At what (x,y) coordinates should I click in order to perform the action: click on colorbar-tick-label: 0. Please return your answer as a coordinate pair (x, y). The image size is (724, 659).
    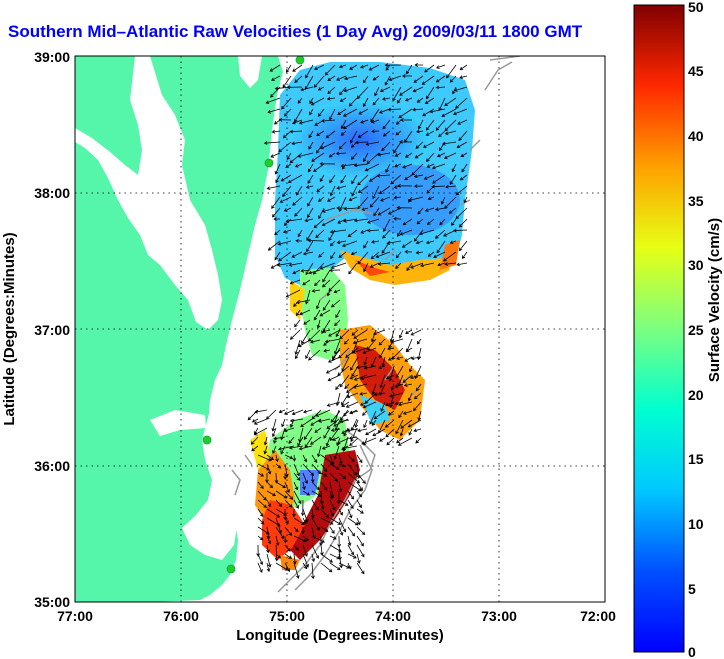
    Looking at the image, I should click on (692, 651).